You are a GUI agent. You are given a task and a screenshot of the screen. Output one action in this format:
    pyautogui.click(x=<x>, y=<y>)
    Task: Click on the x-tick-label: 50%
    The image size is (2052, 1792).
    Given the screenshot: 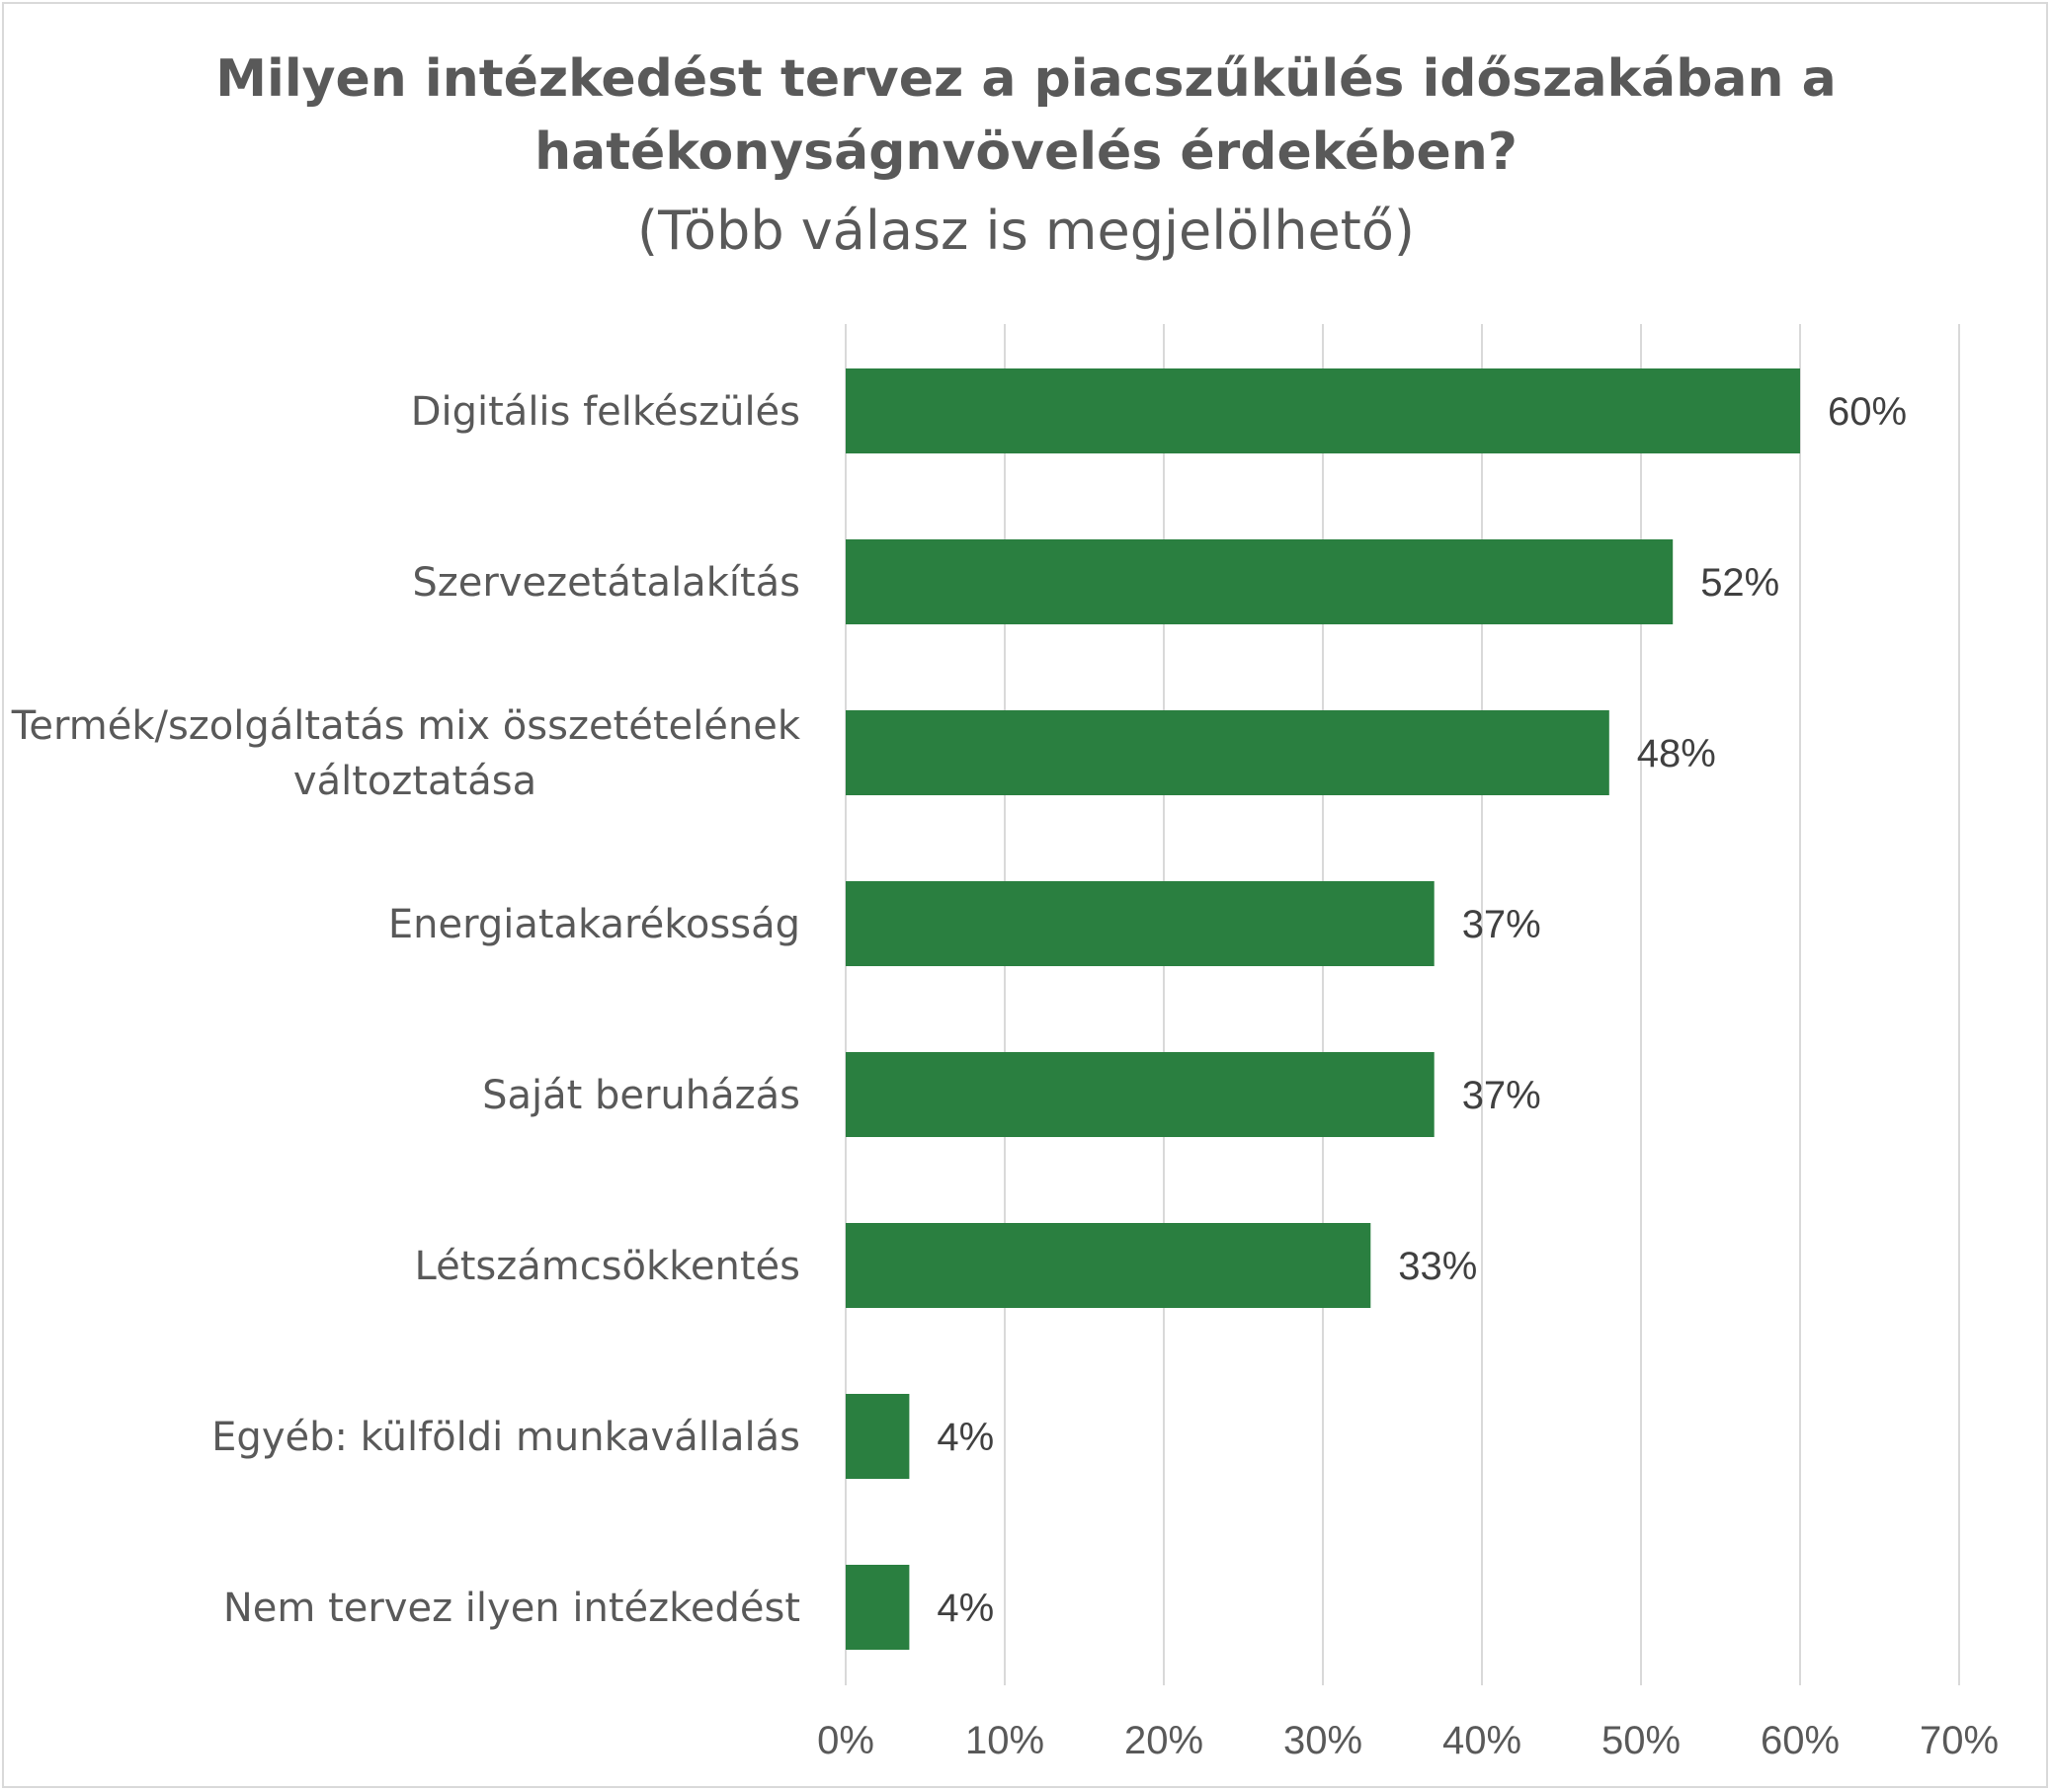 What is the action you would take?
    pyautogui.click(x=1641, y=1740)
    